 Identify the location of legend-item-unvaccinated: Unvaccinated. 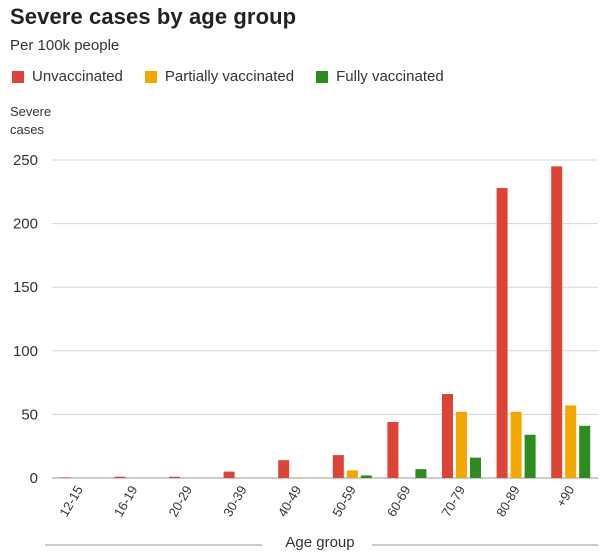
(67, 76).